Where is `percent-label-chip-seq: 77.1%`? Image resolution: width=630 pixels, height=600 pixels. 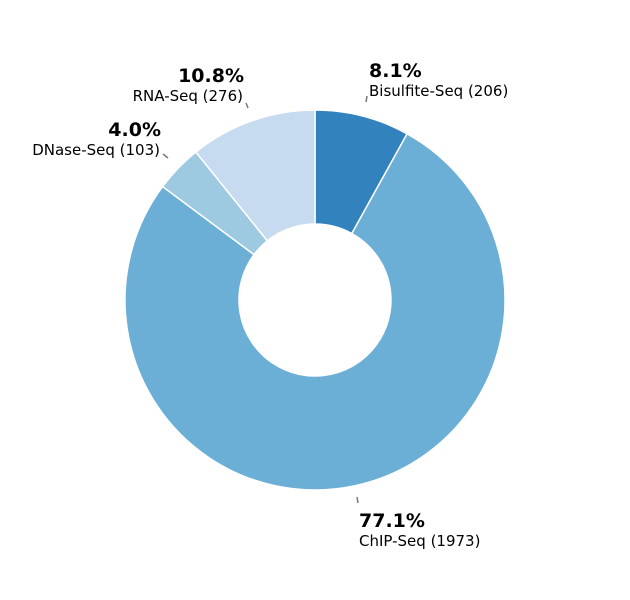 percent-label-chip-seq: 77.1% is located at coordinates (392, 521).